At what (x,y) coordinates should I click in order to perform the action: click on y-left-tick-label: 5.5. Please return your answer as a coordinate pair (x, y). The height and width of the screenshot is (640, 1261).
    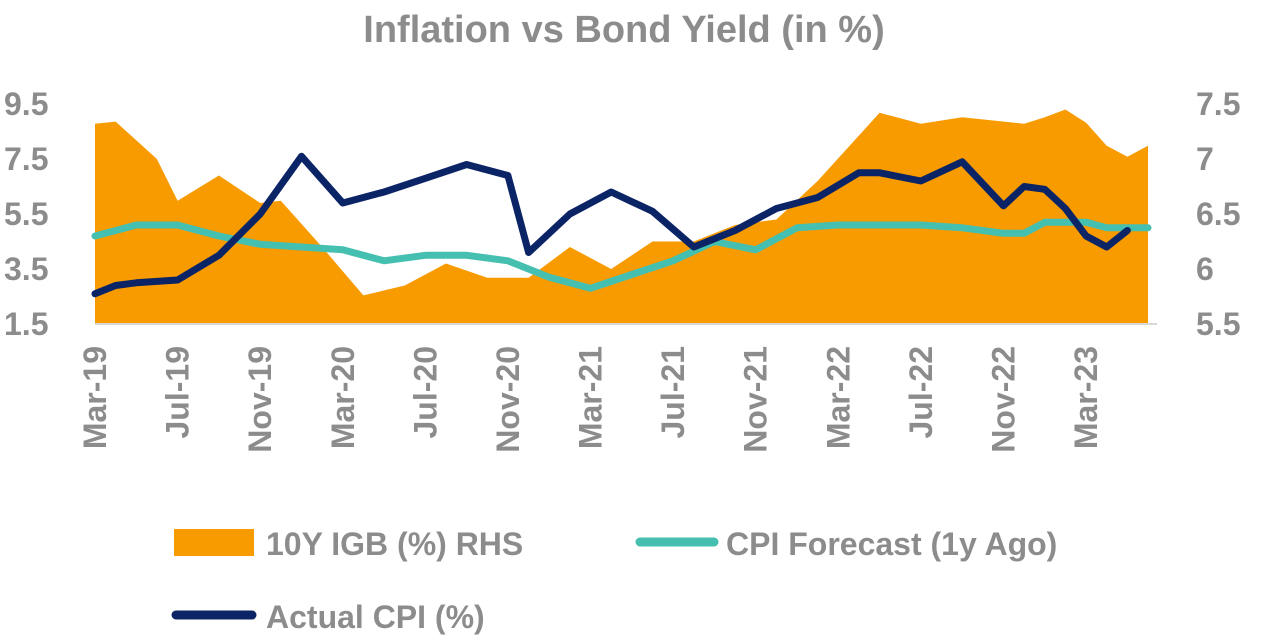
    Looking at the image, I should click on (26, 214).